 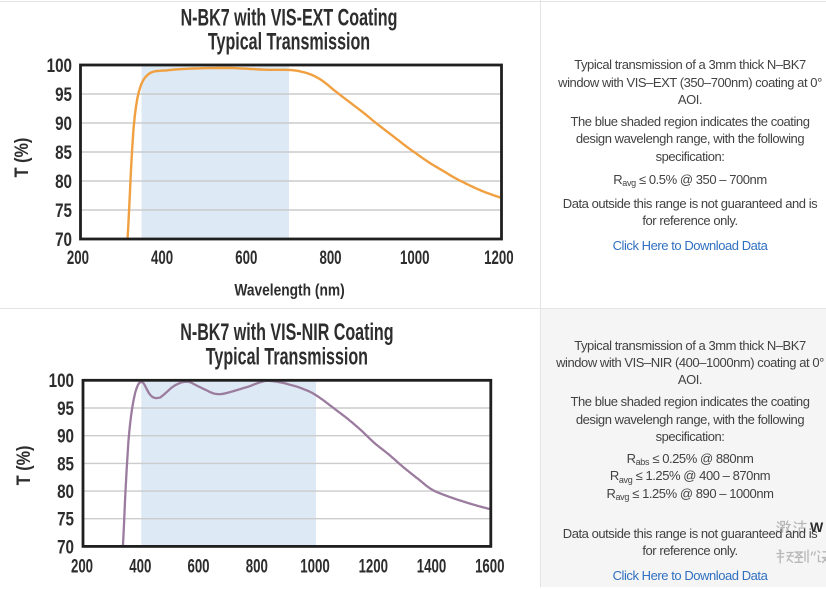 What do you see at coordinates (489, 566) in the screenshot?
I see `svg-text: 1600` at bounding box center [489, 566].